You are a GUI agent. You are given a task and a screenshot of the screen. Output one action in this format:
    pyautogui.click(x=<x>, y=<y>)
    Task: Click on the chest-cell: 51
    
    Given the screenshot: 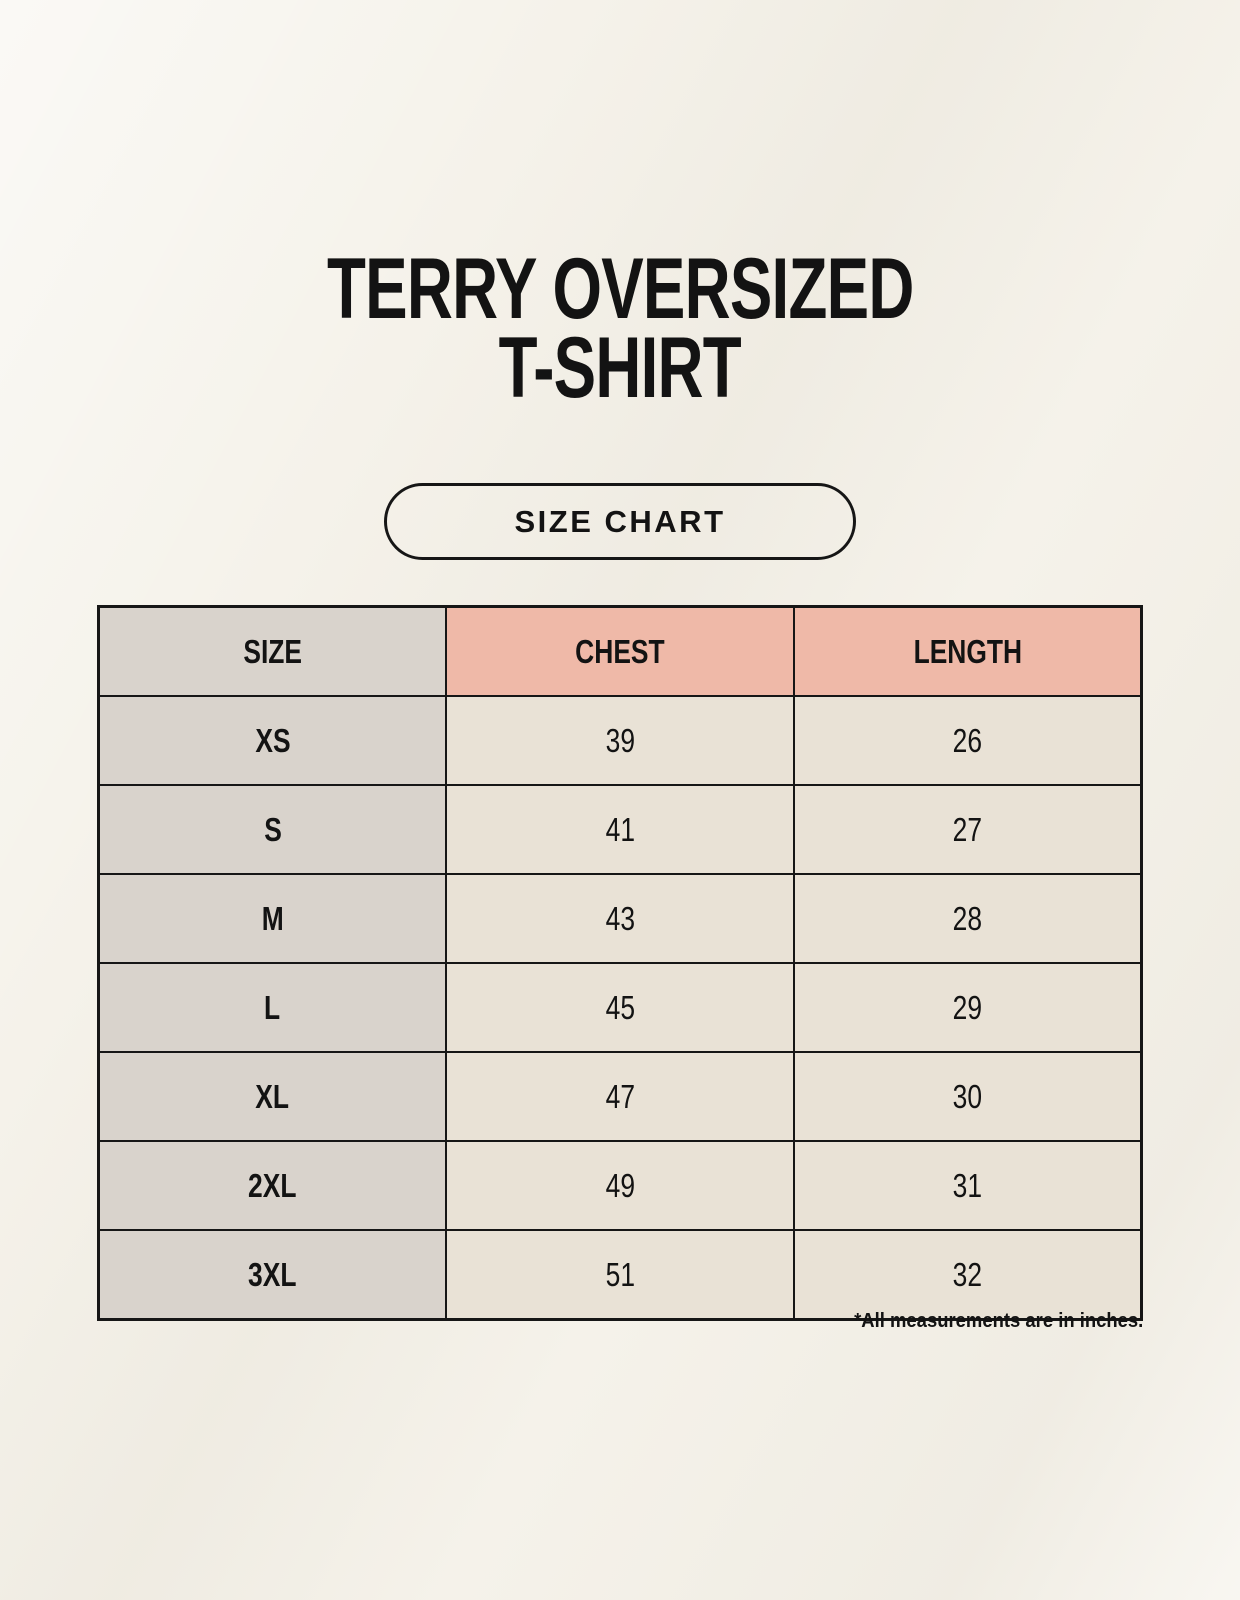 What is the action you would take?
    pyautogui.click(x=620, y=1275)
    